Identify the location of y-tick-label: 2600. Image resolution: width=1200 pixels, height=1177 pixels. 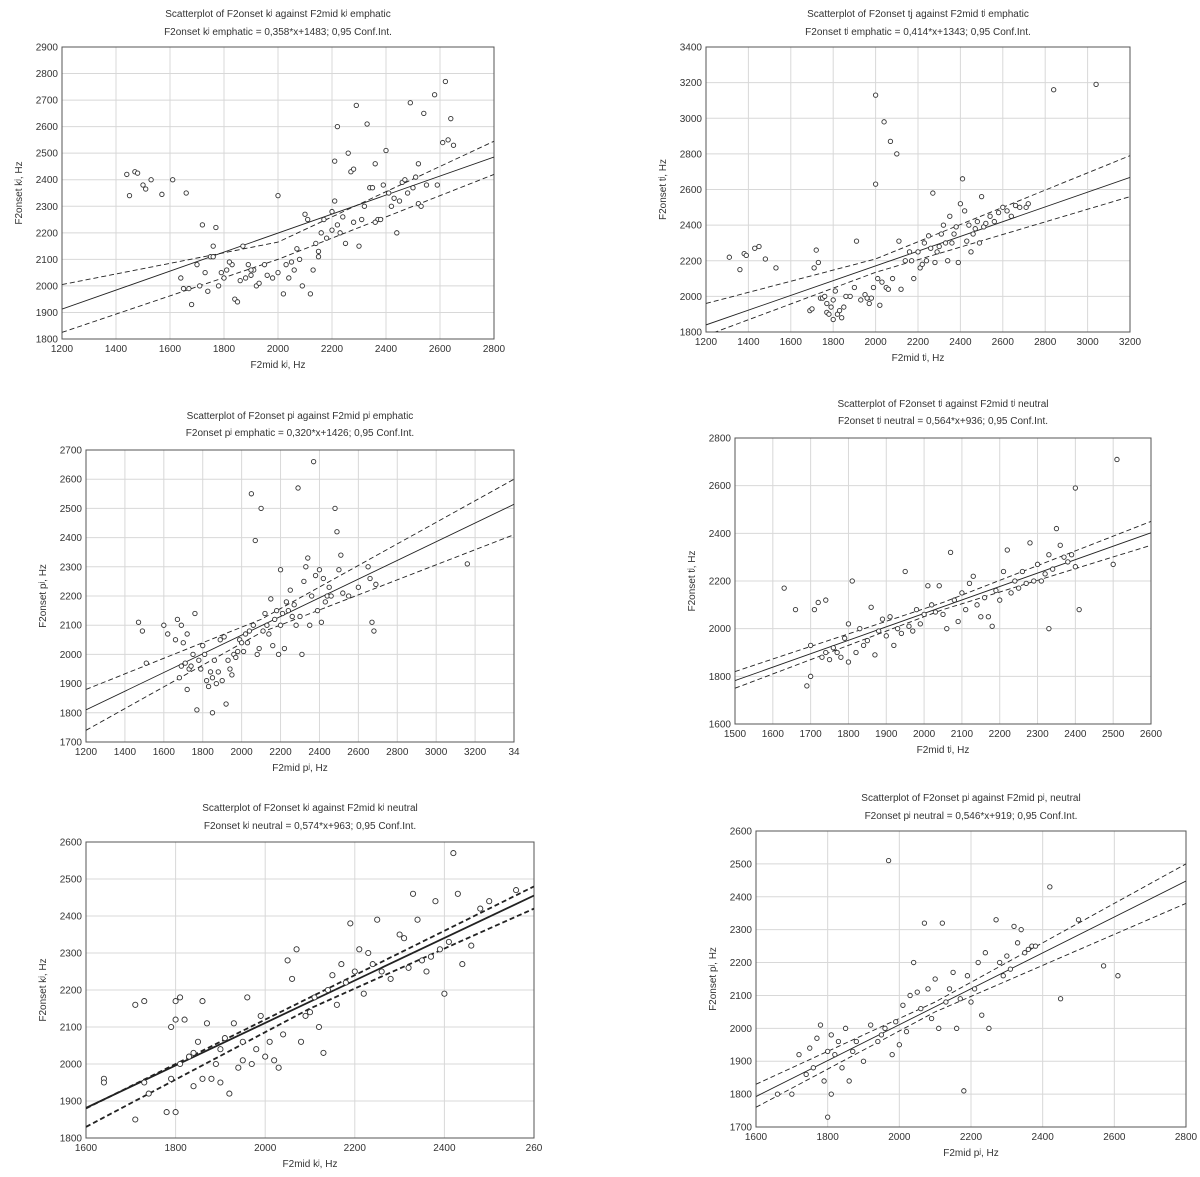
(720, 486).